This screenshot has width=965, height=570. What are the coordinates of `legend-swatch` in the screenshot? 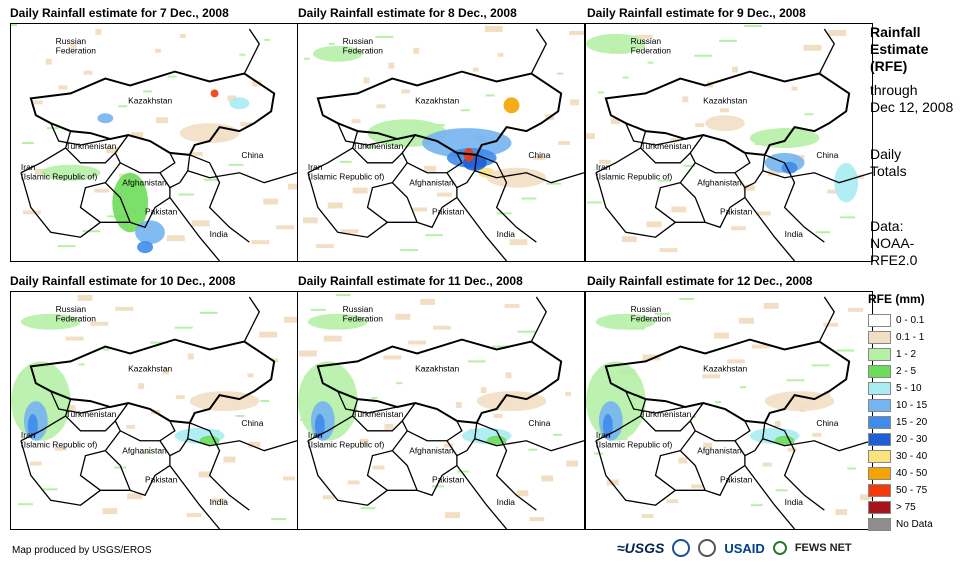 It's located at (879, 337).